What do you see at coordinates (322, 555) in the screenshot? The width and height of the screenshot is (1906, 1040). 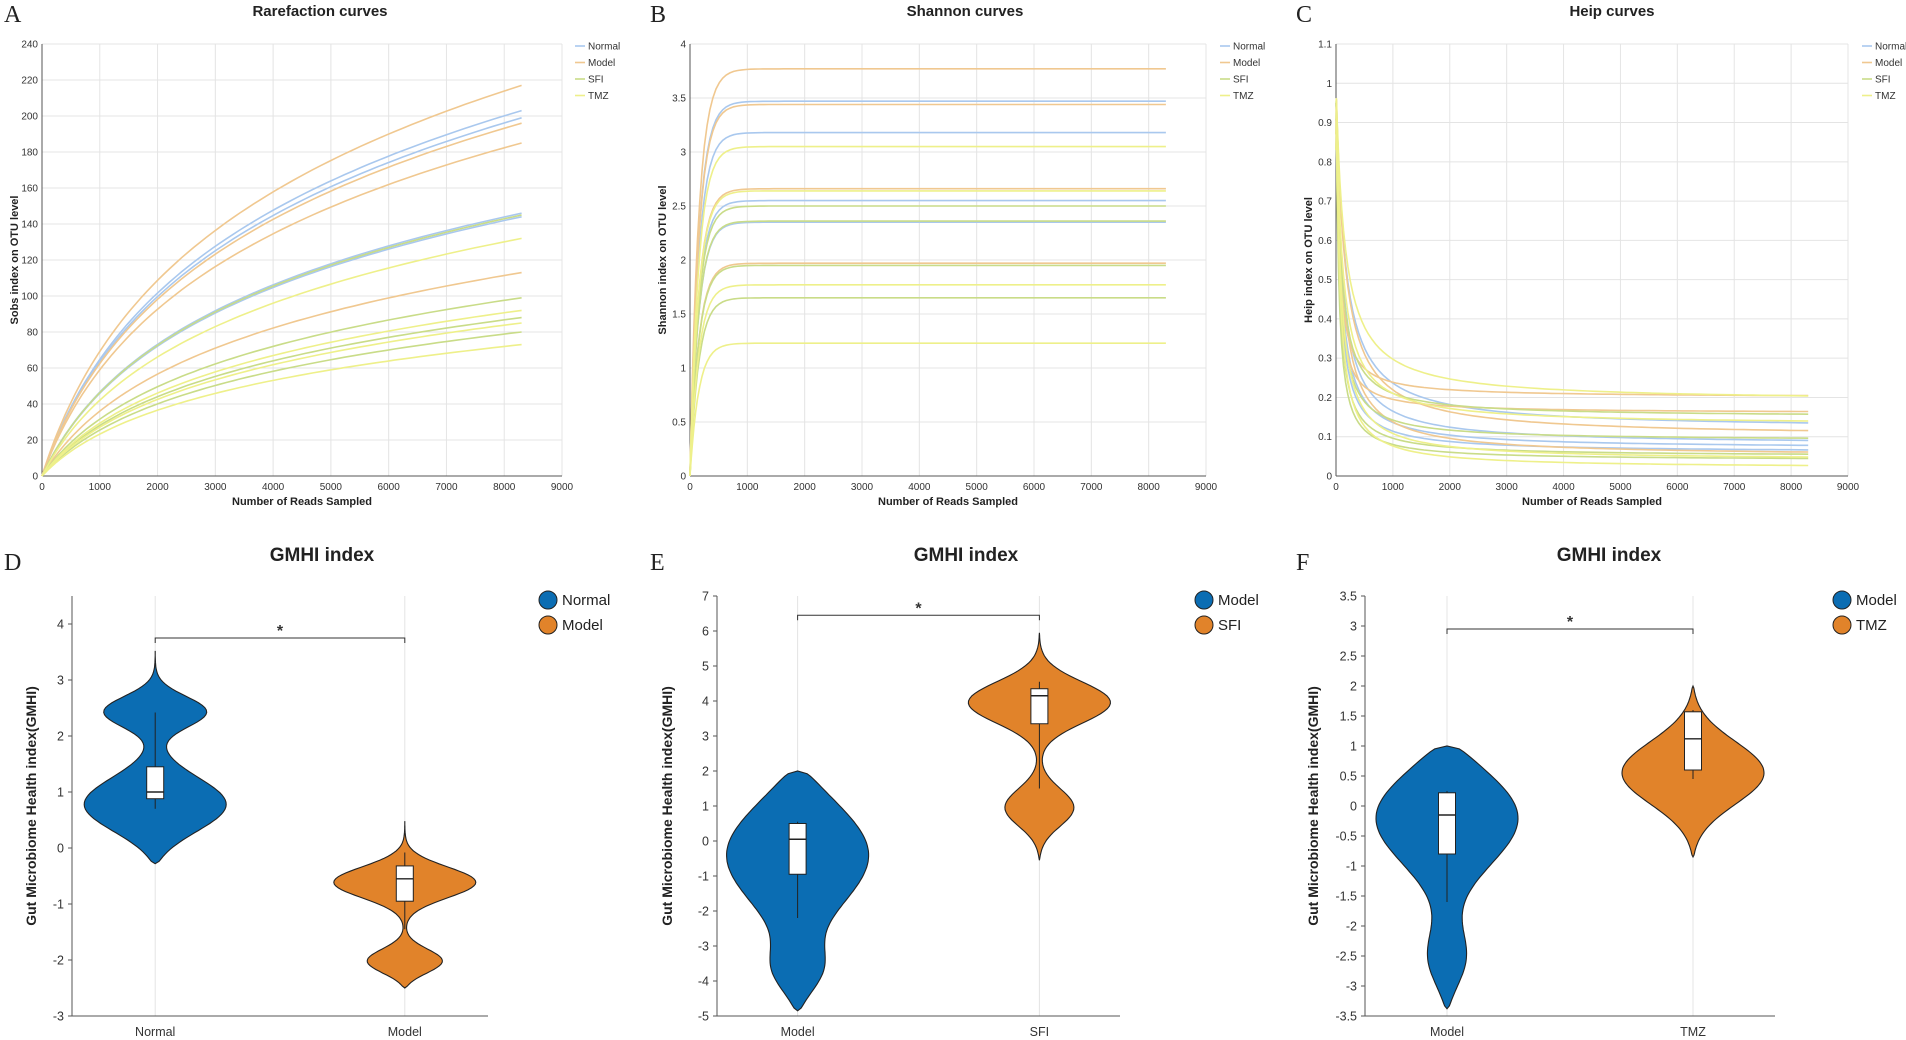 I see `chart-title: GMHI index` at bounding box center [322, 555].